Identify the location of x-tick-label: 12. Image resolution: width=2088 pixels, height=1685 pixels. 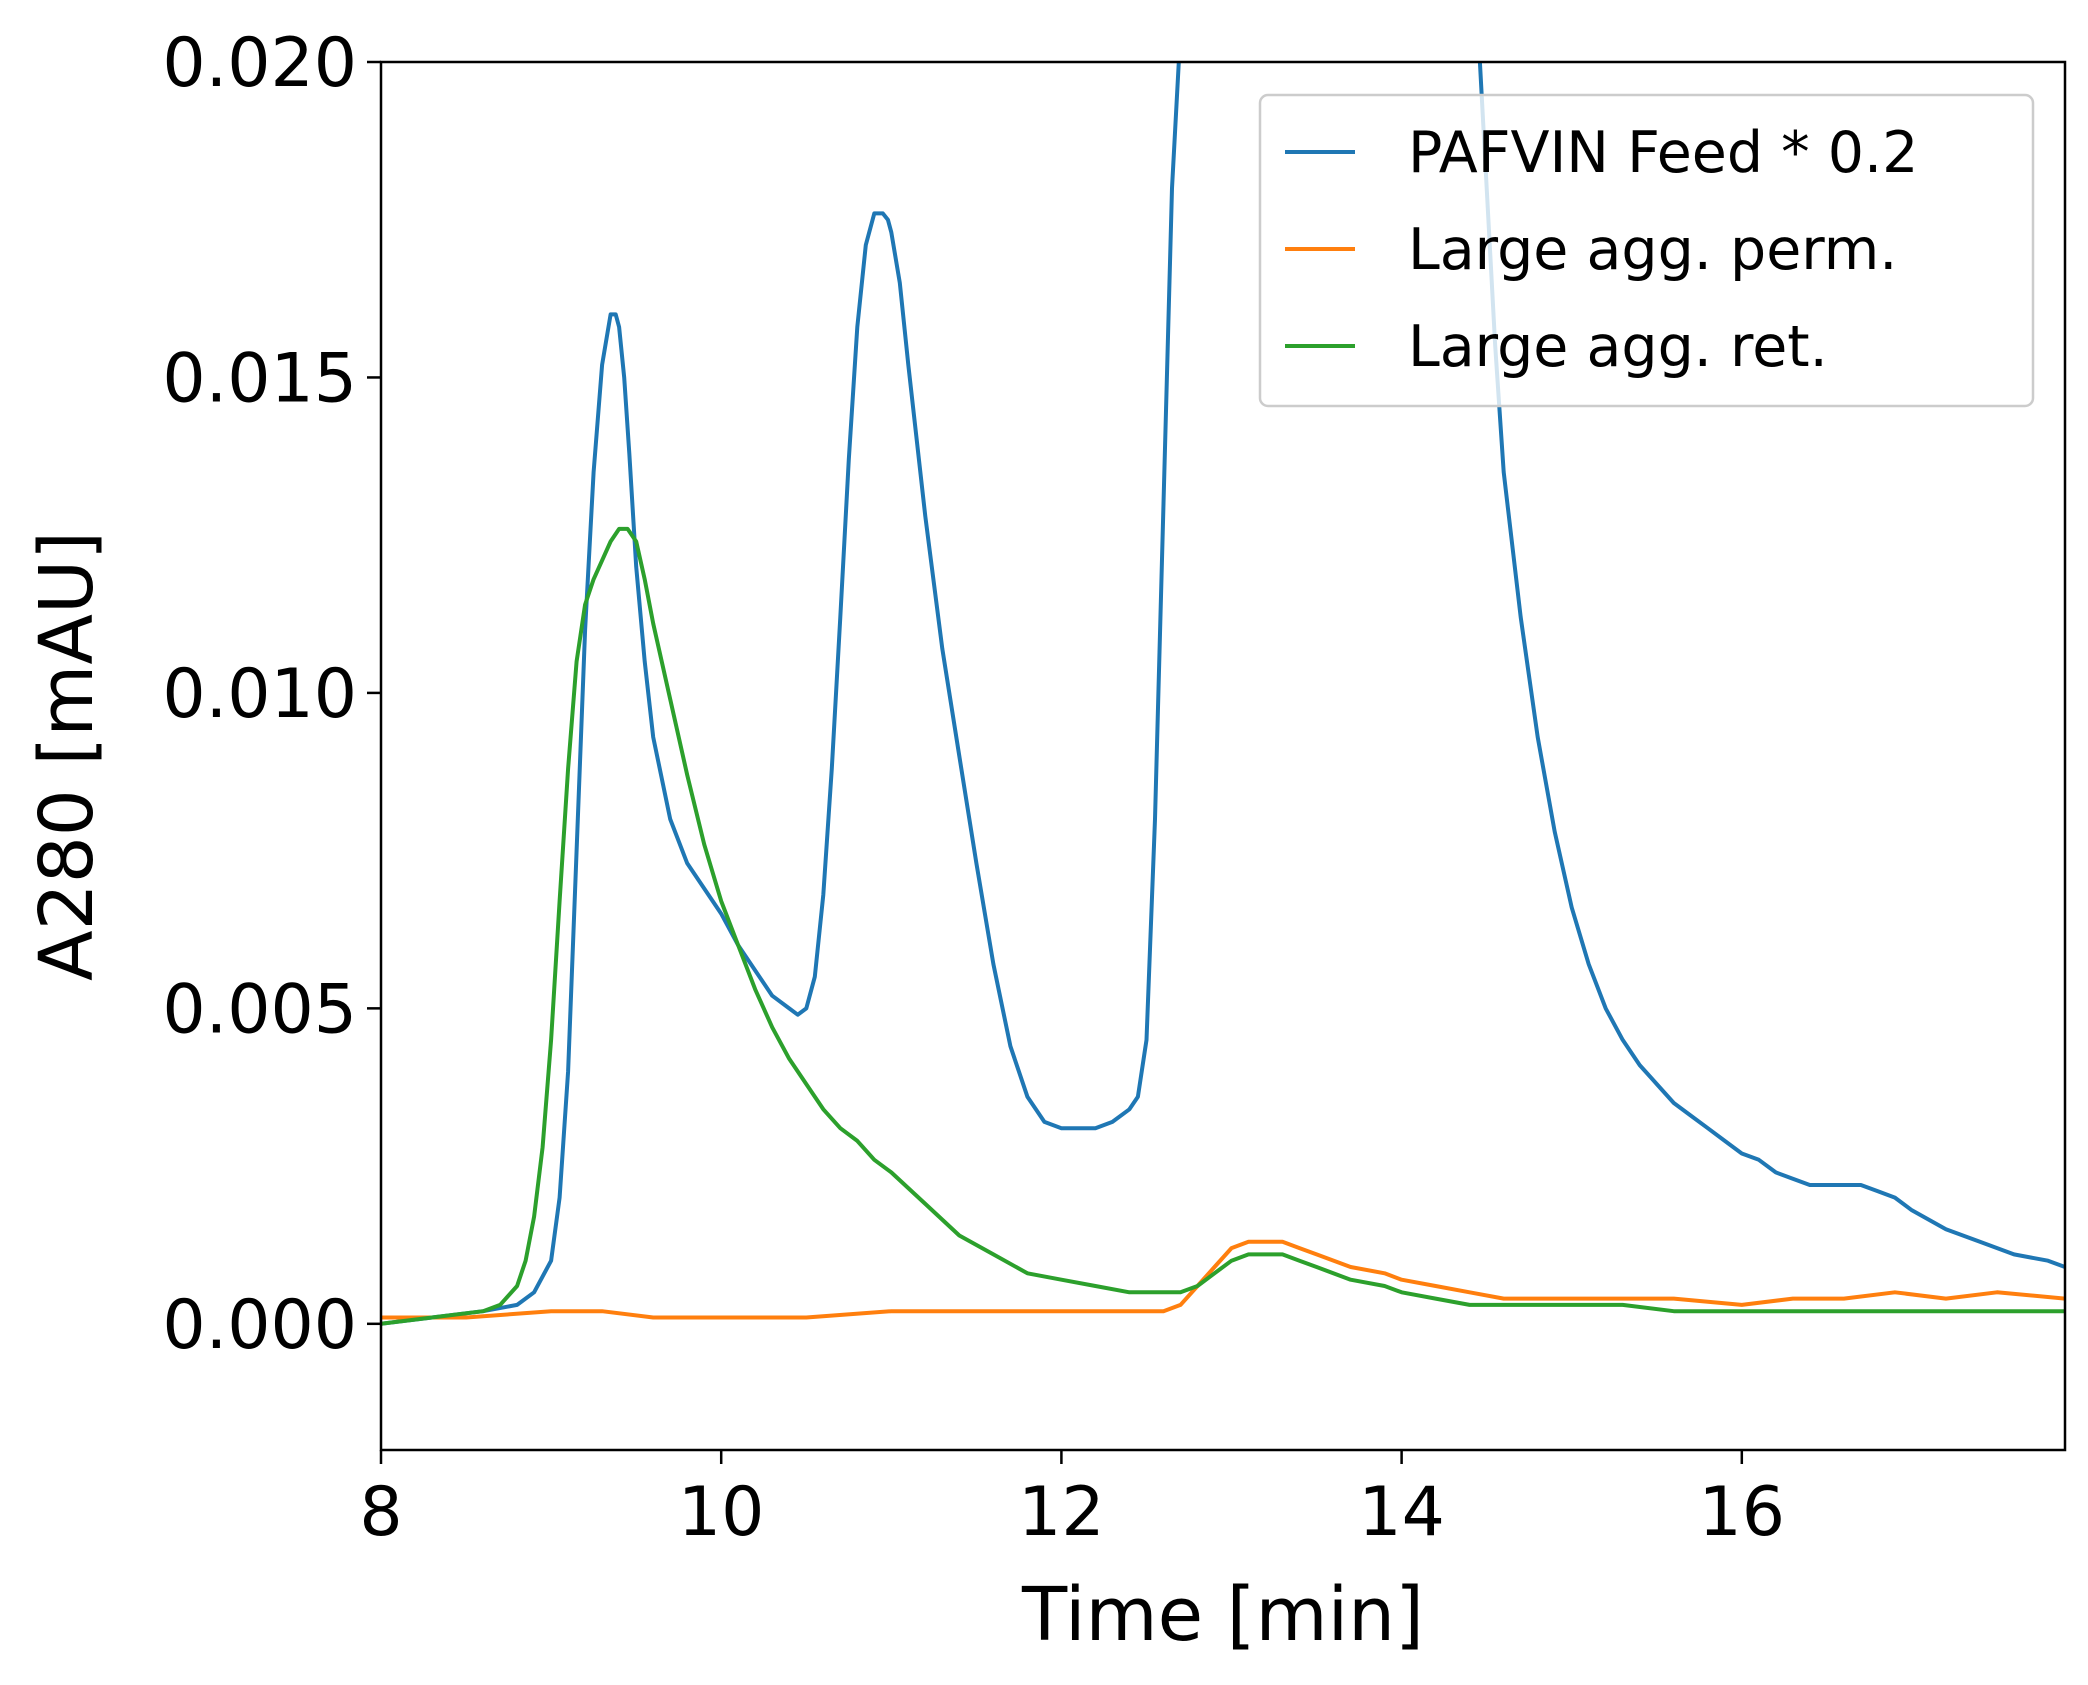
(1061, 1512).